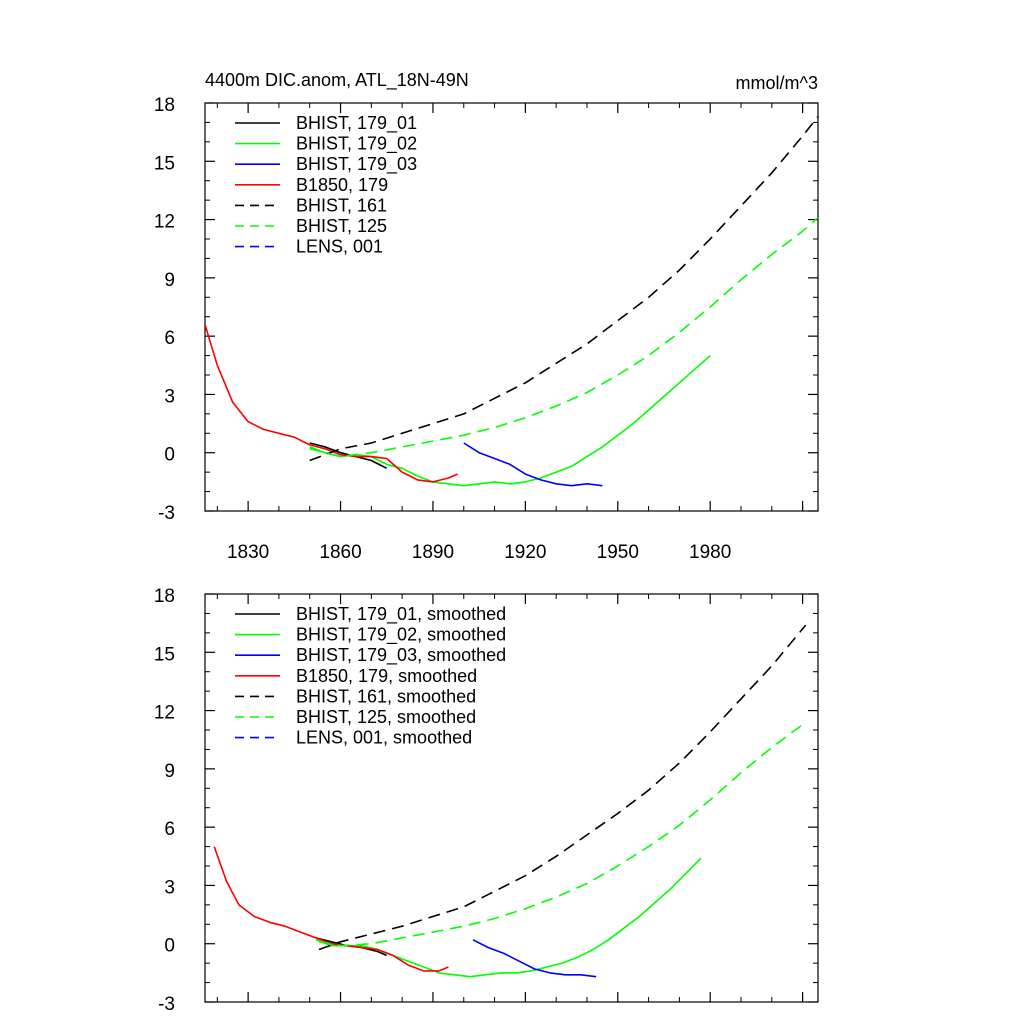 Image resolution: width=1024 pixels, height=1024 pixels. Describe the element at coordinates (386, 717) in the screenshot. I see `legend-label: BHIST, 125, smoothed` at that location.